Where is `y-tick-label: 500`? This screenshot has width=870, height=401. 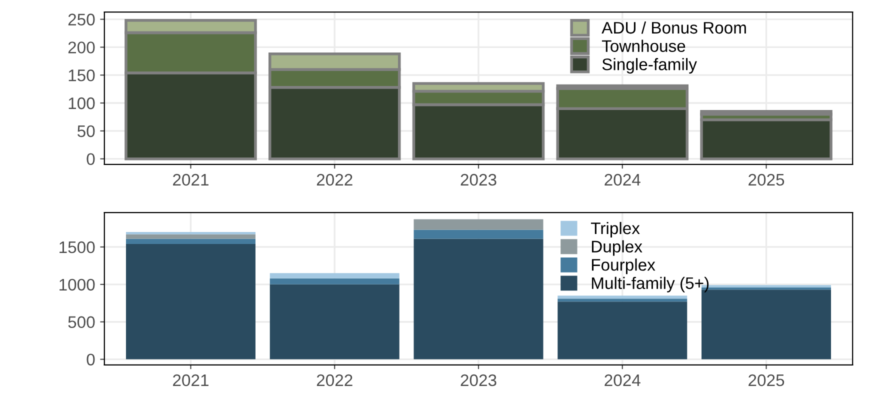 y-tick-label: 500 is located at coordinates (81, 322).